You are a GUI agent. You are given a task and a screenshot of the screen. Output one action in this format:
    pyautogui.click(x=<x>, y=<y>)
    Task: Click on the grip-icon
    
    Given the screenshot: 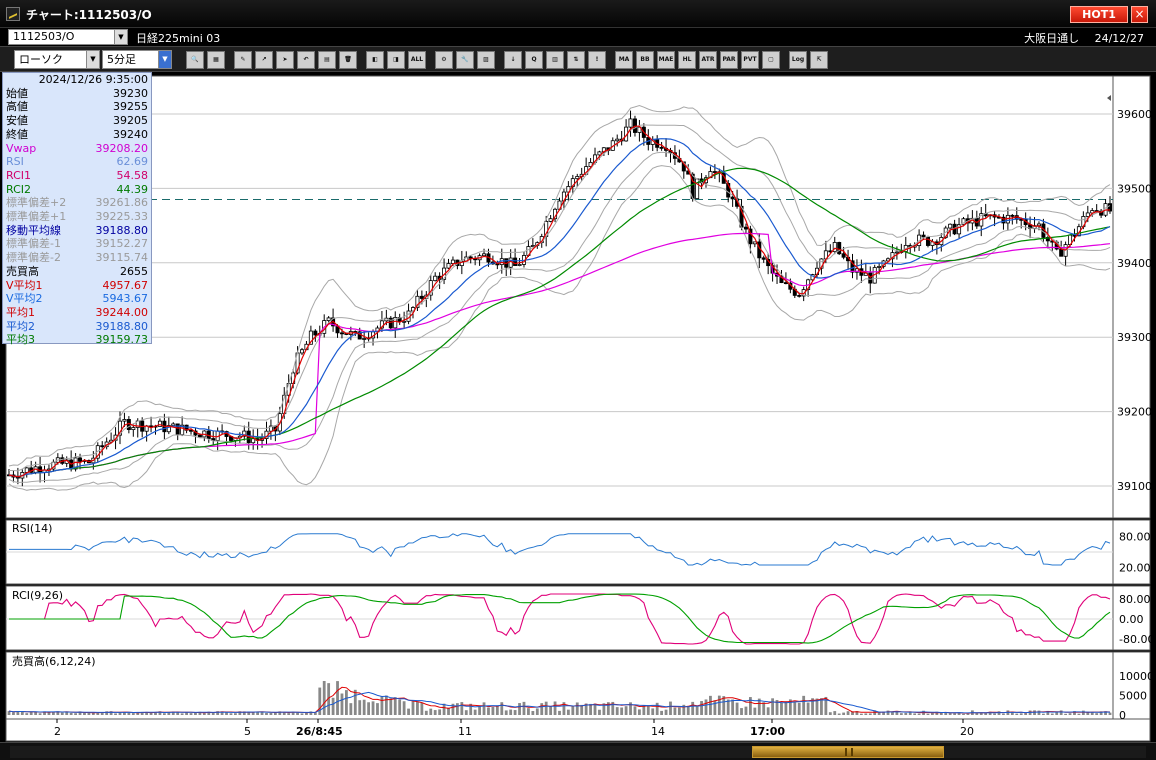 What is the action you would take?
    pyautogui.click(x=849, y=752)
    